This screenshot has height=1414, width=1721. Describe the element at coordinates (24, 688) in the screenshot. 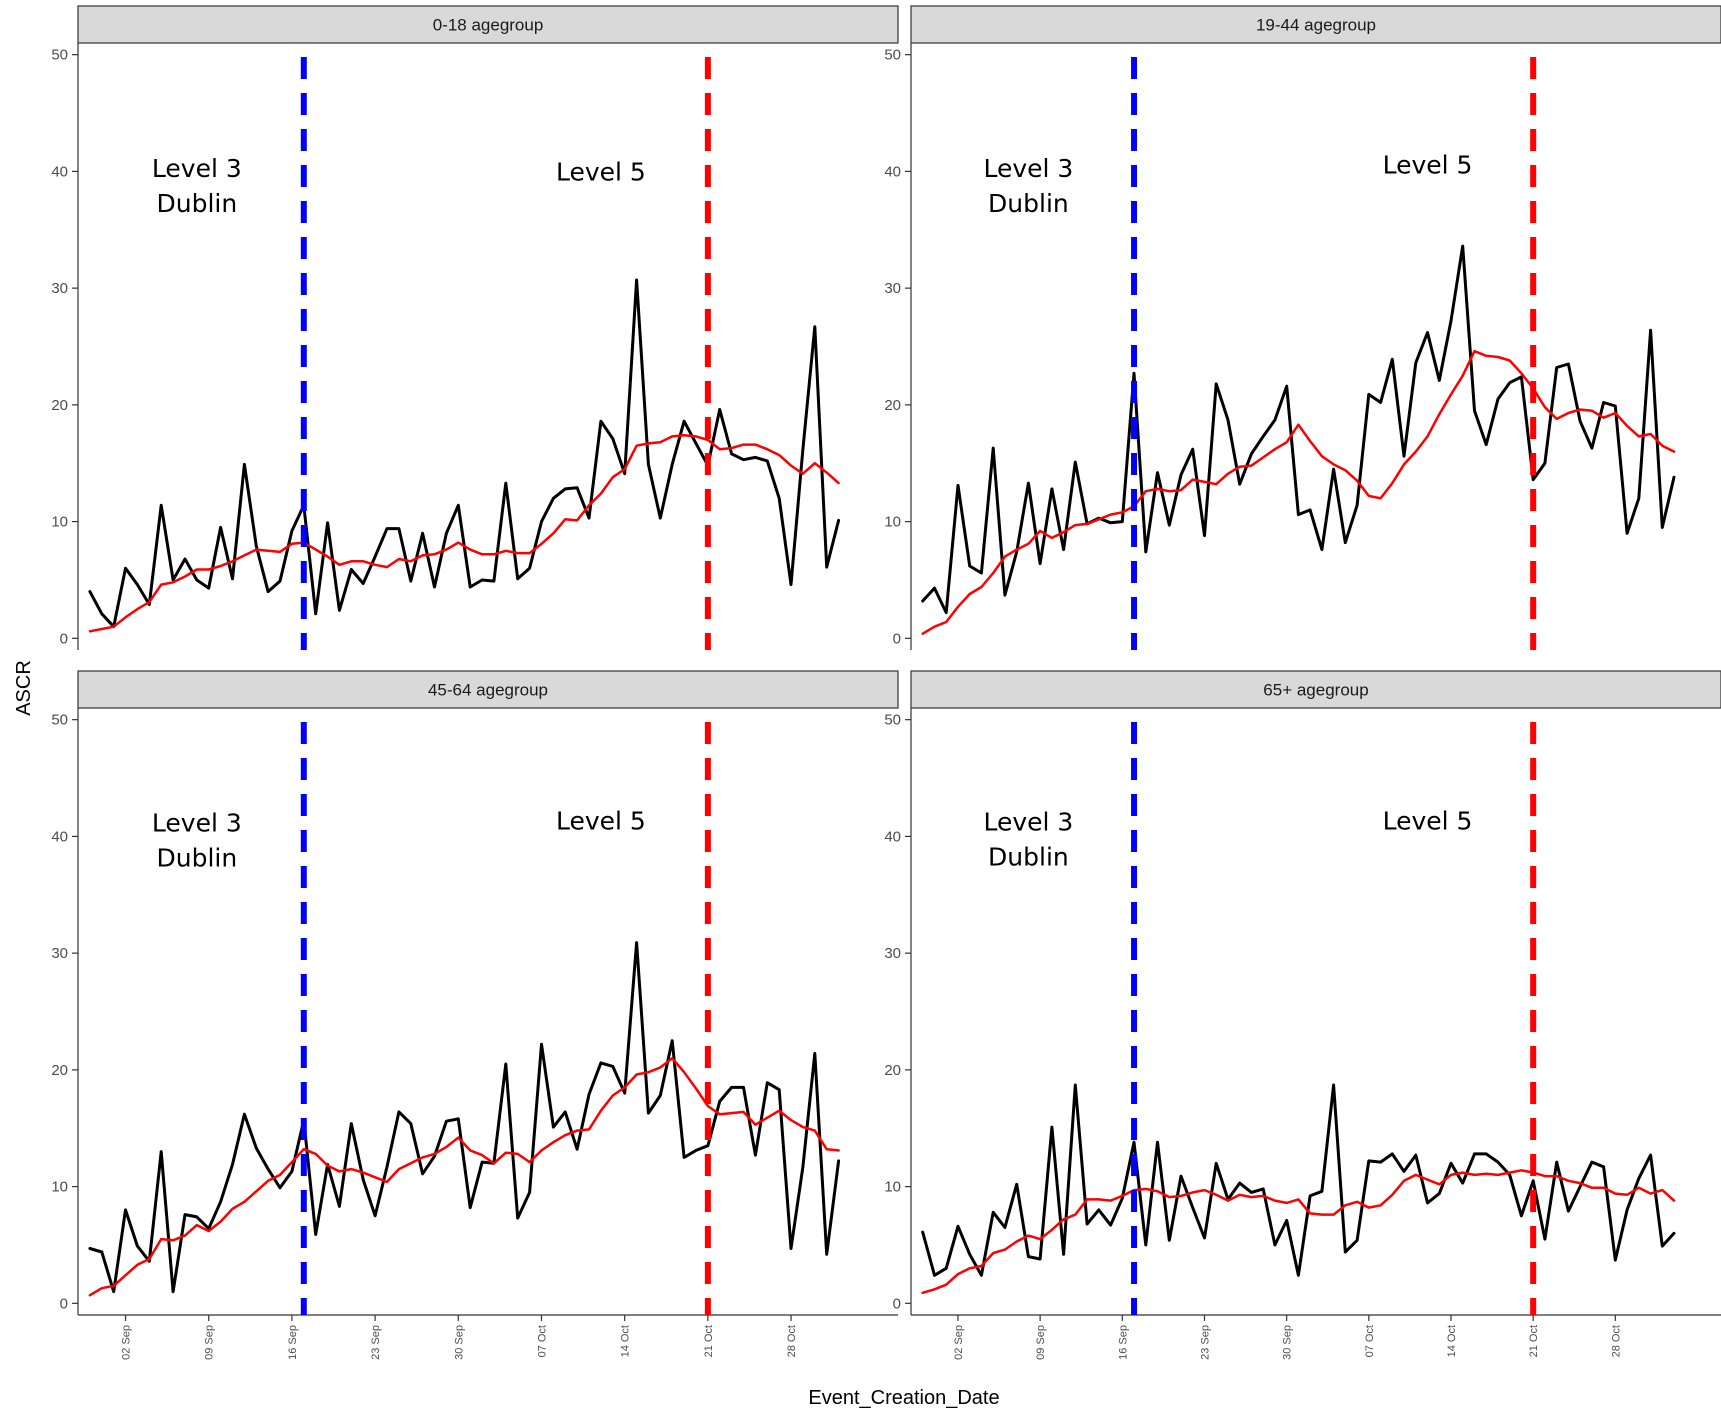

I see `y-axis-title: ASCR` at that location.